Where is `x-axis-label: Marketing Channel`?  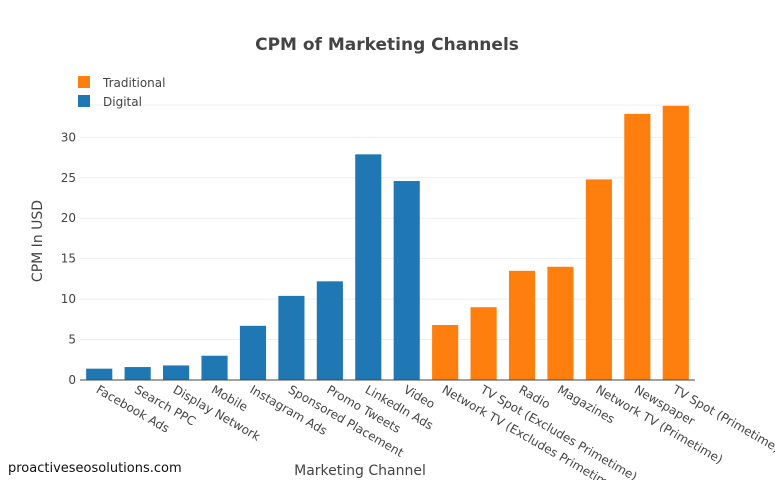 x-axis-label: Marketing Channel is located at coordinates (360, 471).